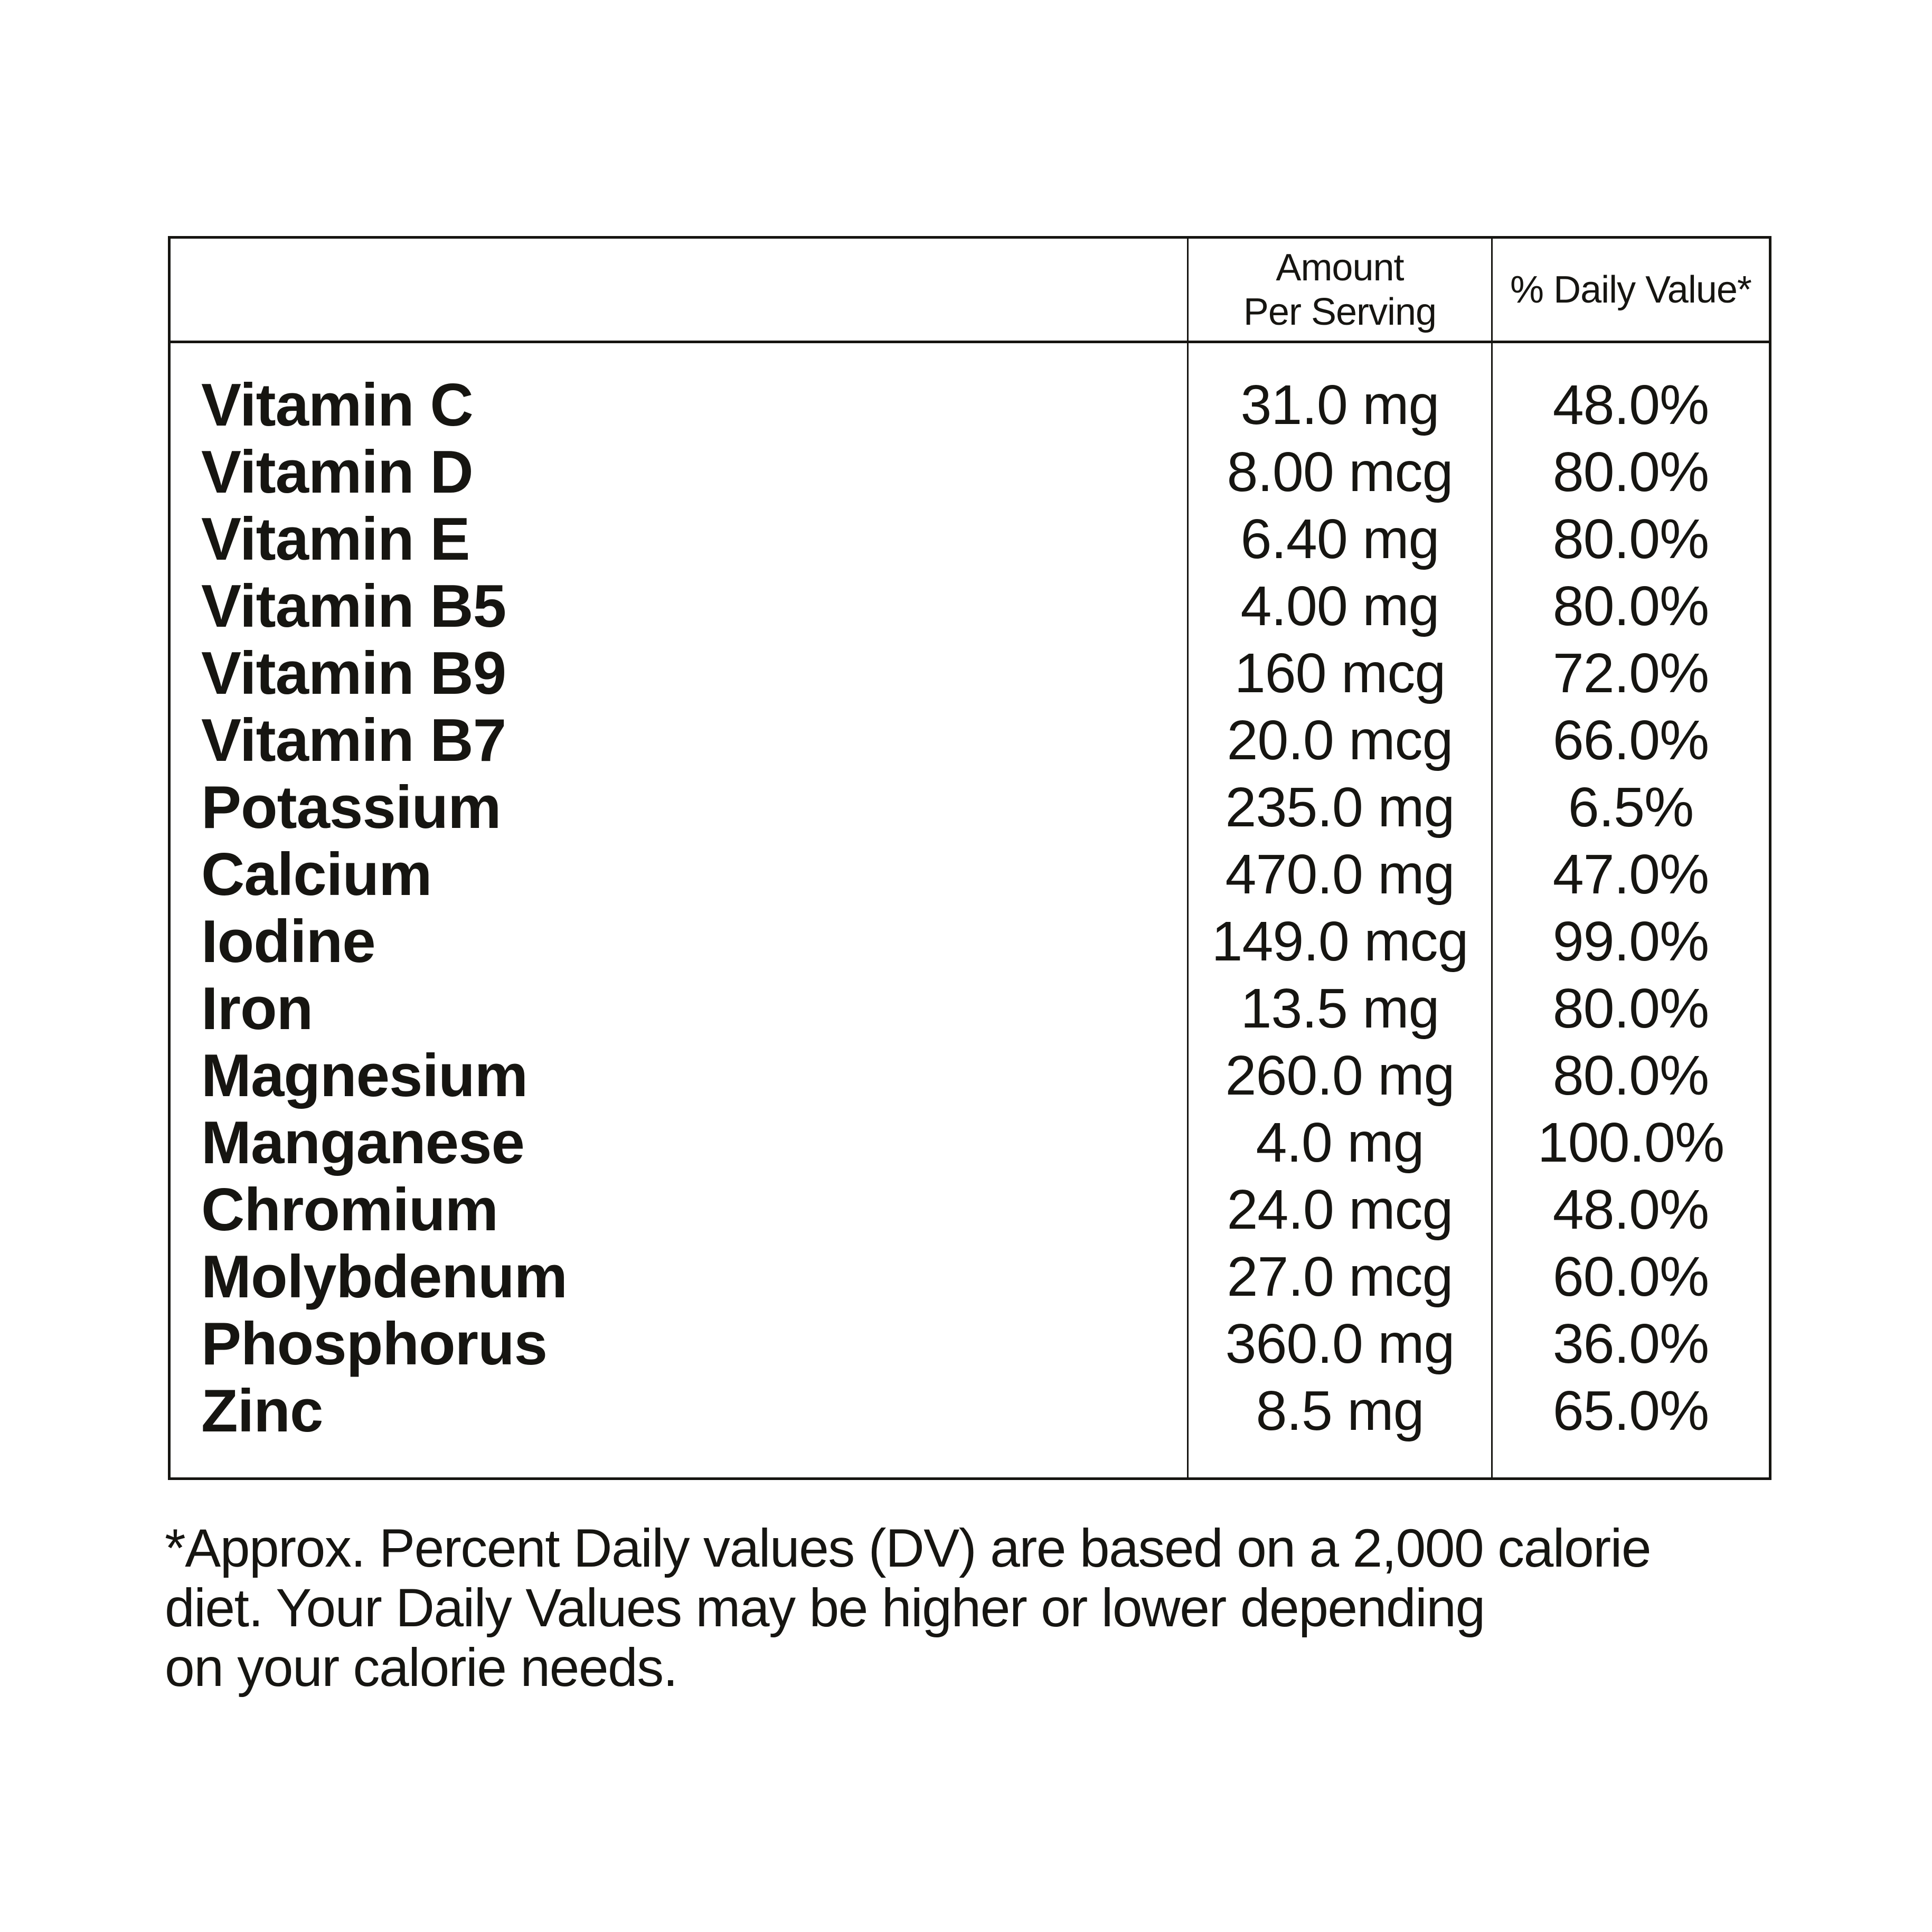 The width and height of the screenshot is (1932, 1932). I want to click on nutrient-amount: 20.0 mcg, so click(1340, 740).